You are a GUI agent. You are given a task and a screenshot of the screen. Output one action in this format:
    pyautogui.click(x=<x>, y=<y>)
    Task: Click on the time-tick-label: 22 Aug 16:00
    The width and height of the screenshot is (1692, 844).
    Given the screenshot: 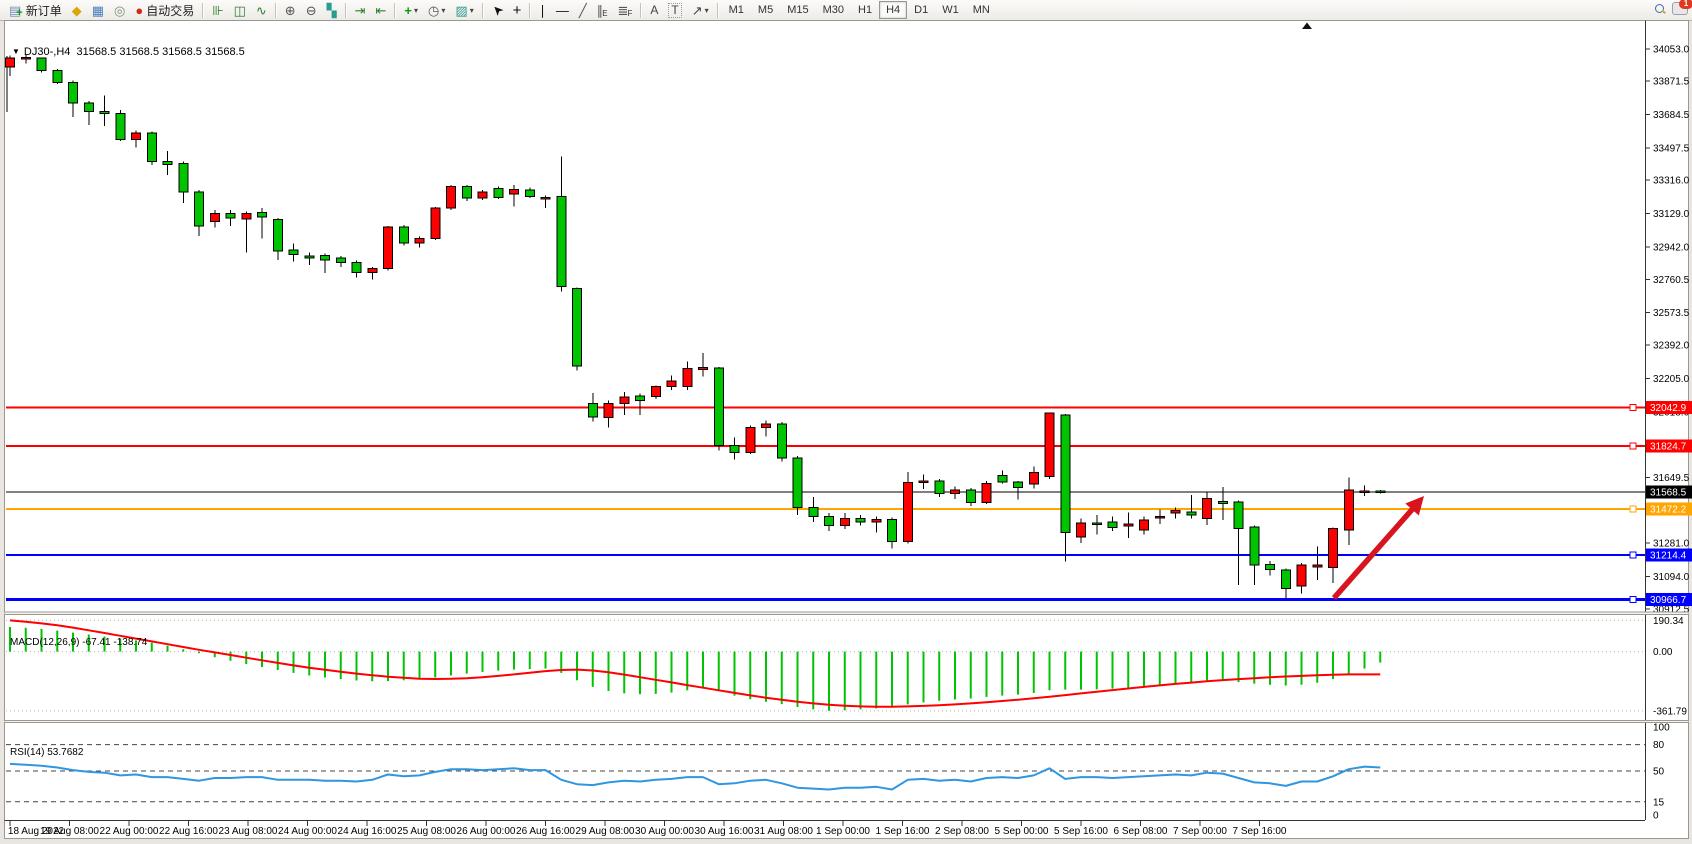 What is the action you would take?
    pyautogui.click(x=188, y=831)
    